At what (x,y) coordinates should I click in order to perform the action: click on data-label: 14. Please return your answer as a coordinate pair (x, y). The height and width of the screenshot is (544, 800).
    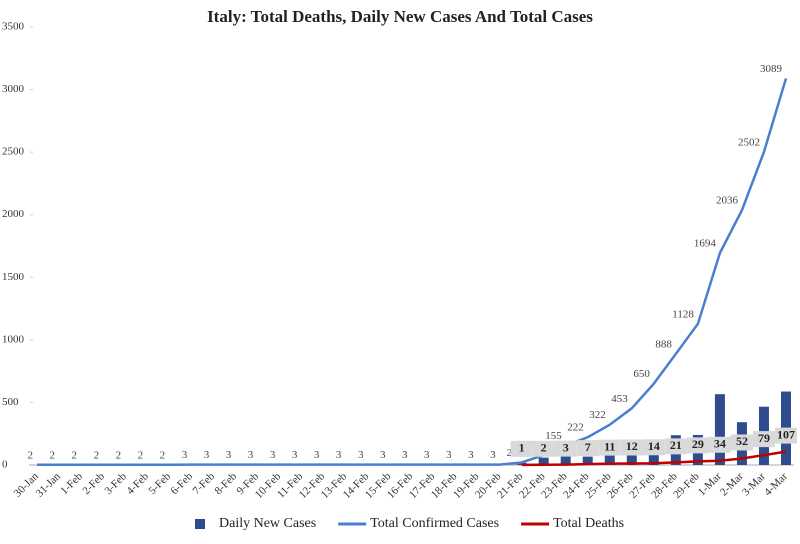
    Looking at the image, I should click on (654, 446).